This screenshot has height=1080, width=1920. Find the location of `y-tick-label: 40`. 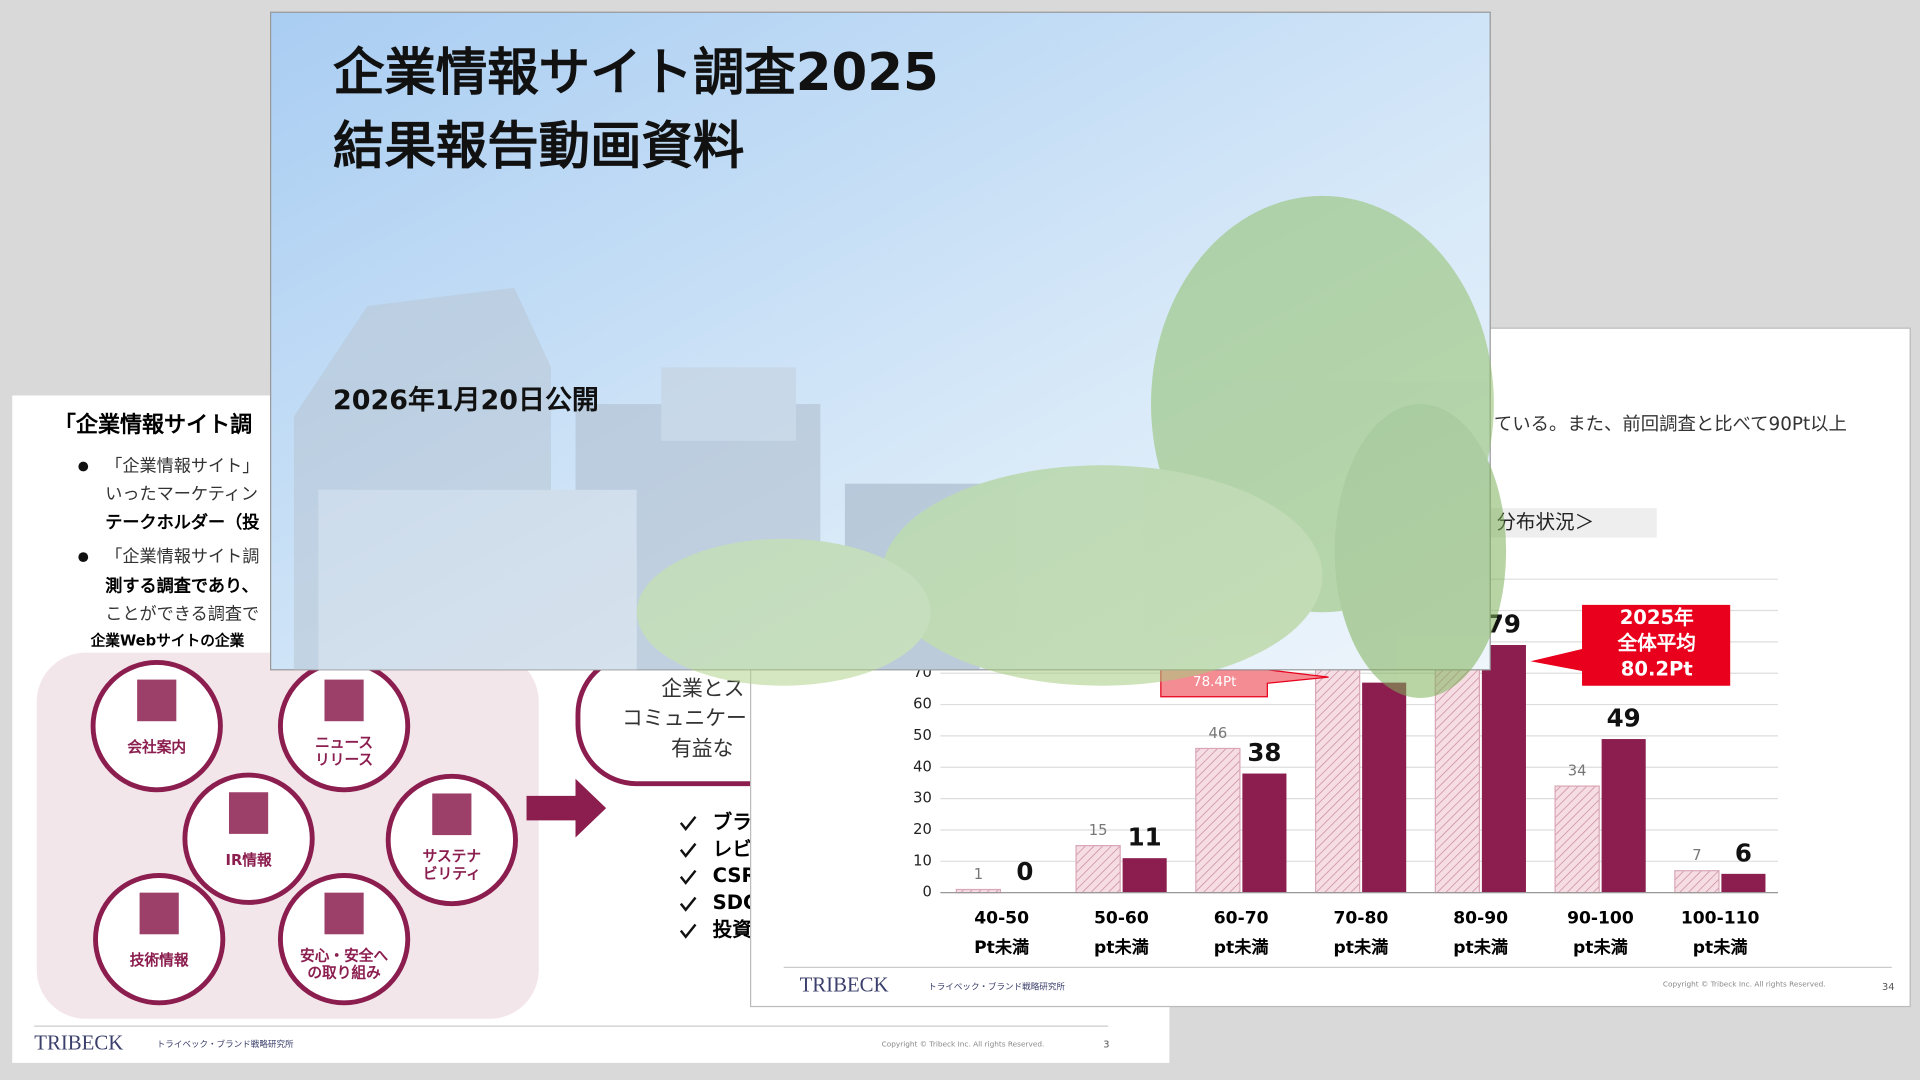

y-tick-label: 40 is located at coordinates (922, 766).